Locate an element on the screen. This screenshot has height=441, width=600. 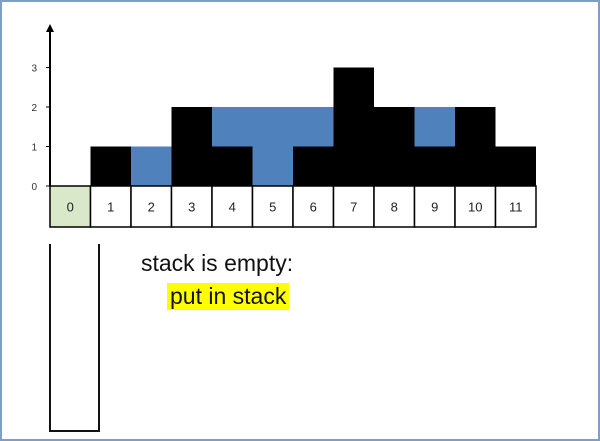
index-label-9: 9 is located at coordinates (434, 207).